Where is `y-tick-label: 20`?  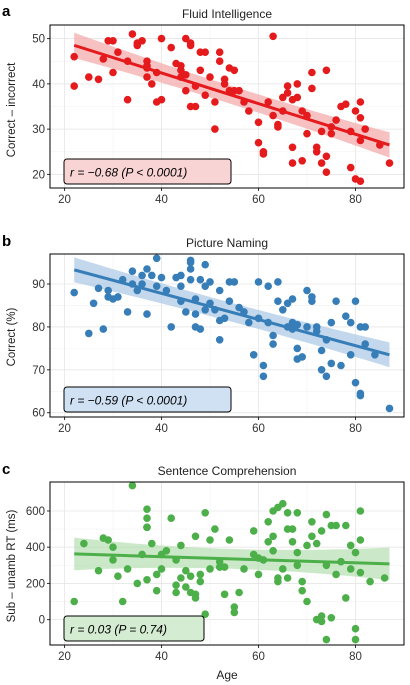 y-tick-label: 20 is located at coordinates (38, 175).